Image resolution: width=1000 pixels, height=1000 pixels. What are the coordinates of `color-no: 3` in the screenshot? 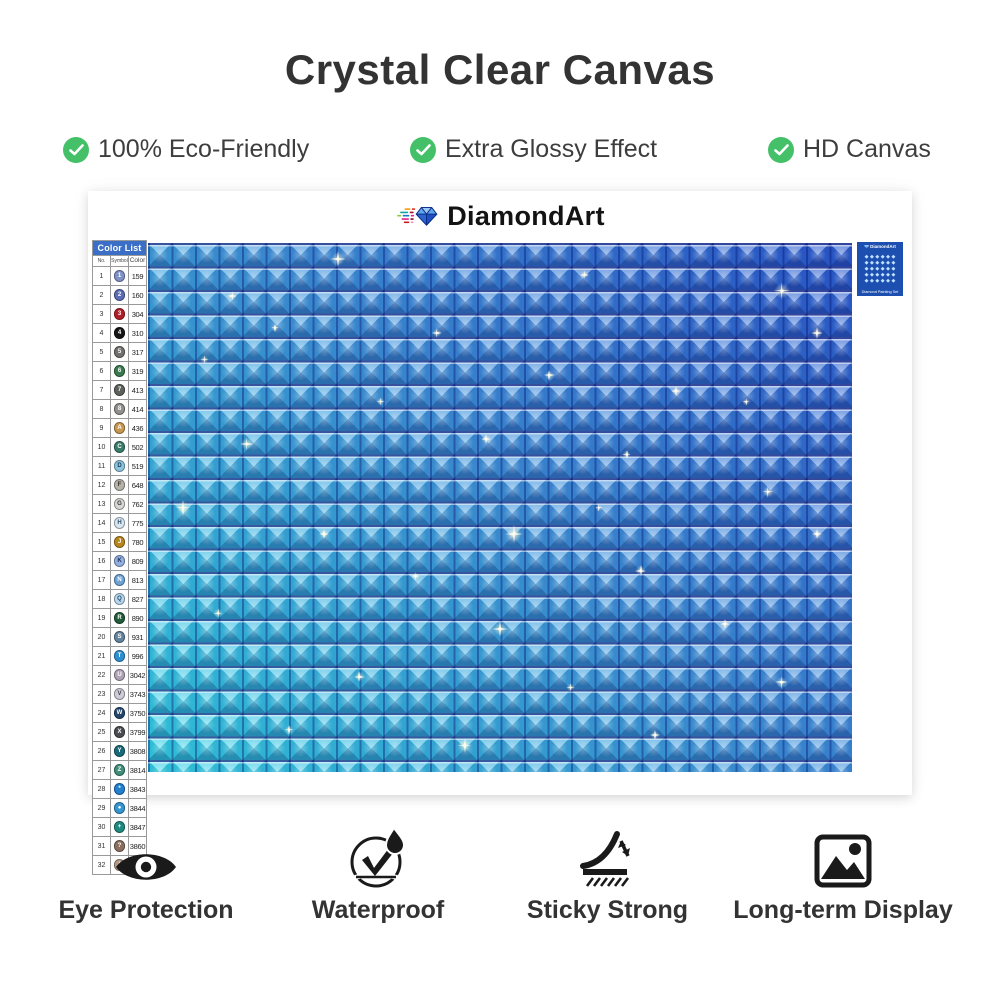 It's located at (101, 314).